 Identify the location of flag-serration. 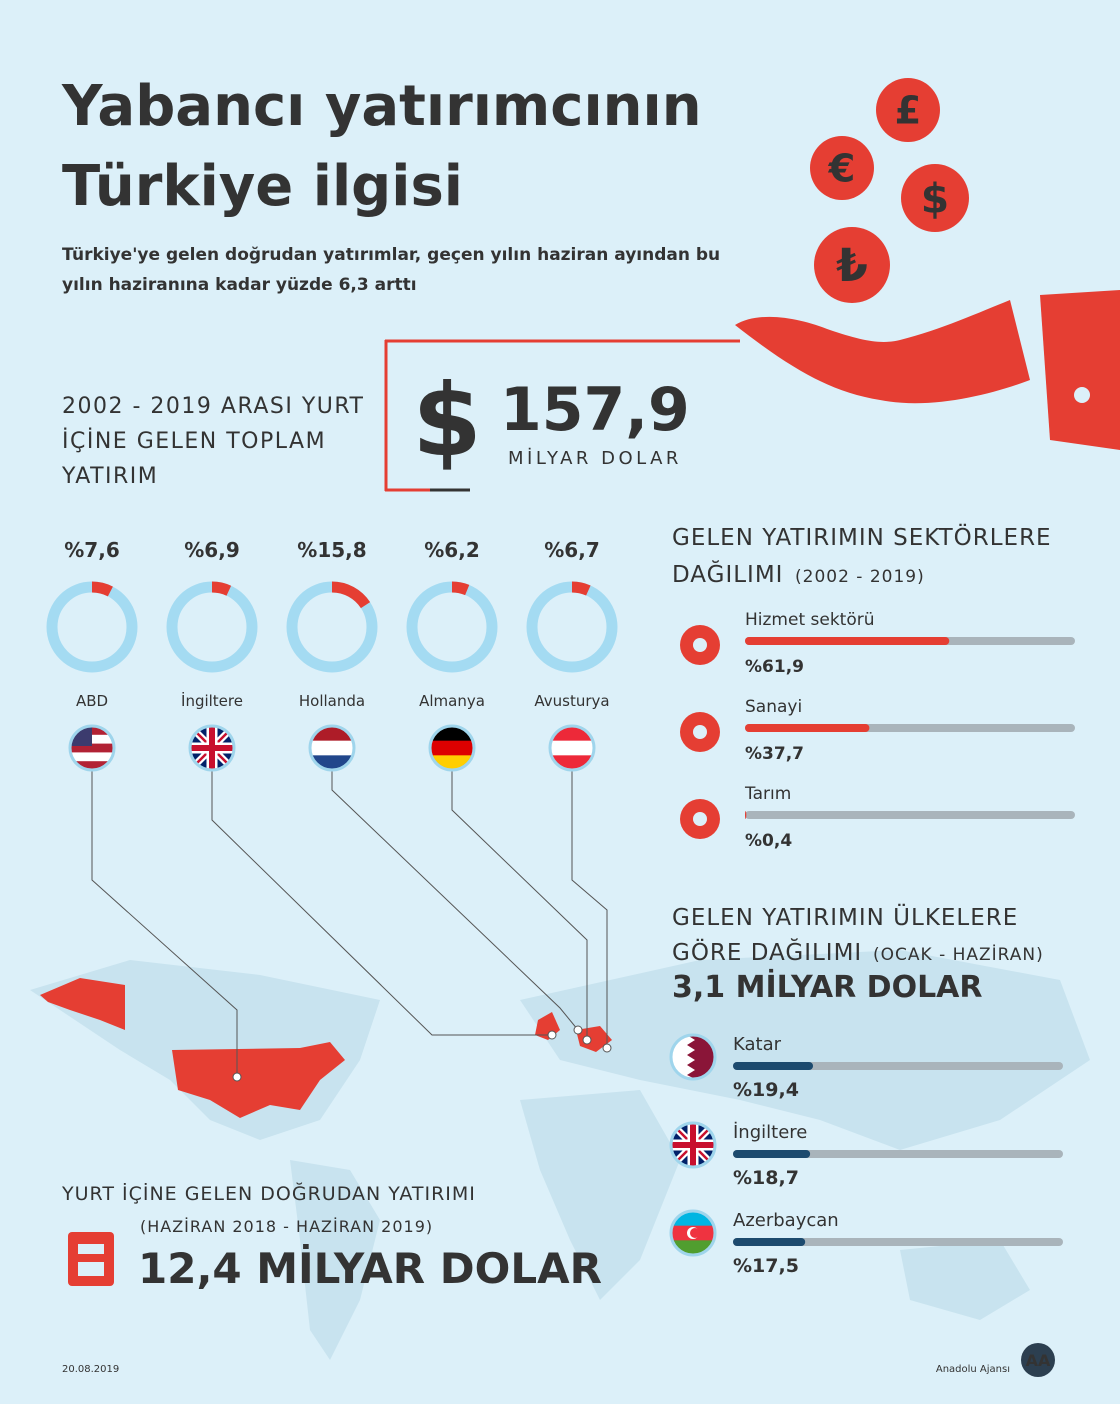
(683, 1057).